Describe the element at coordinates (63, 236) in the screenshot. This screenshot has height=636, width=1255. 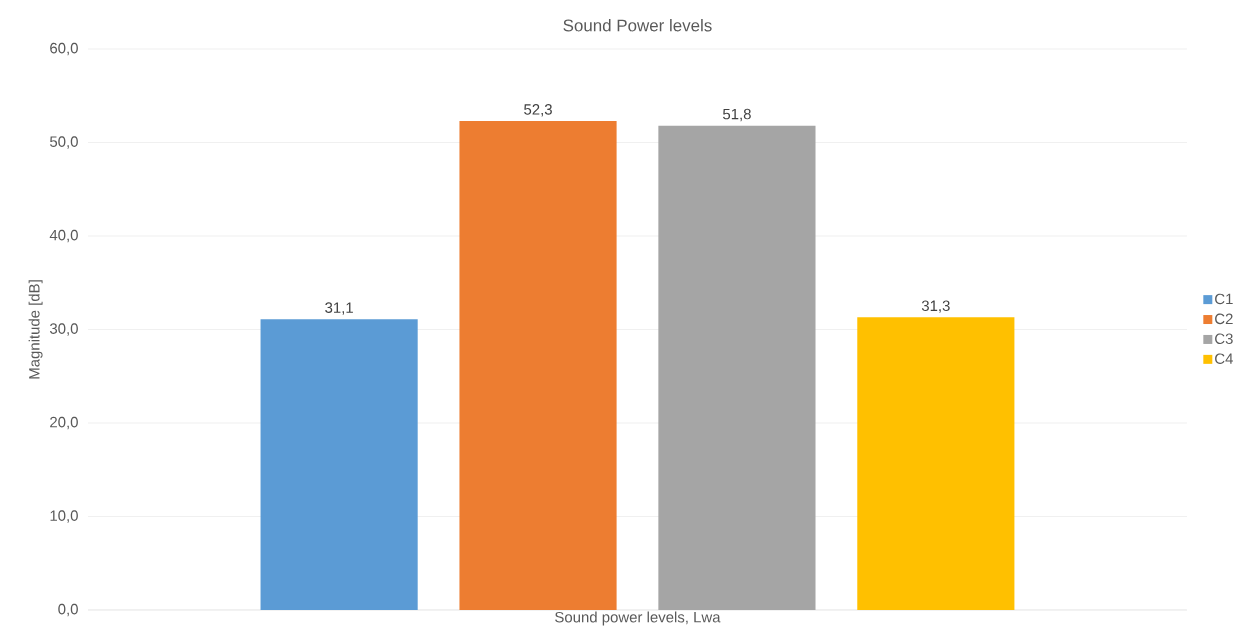
I see `y-tick-label: 40,0` at that location.